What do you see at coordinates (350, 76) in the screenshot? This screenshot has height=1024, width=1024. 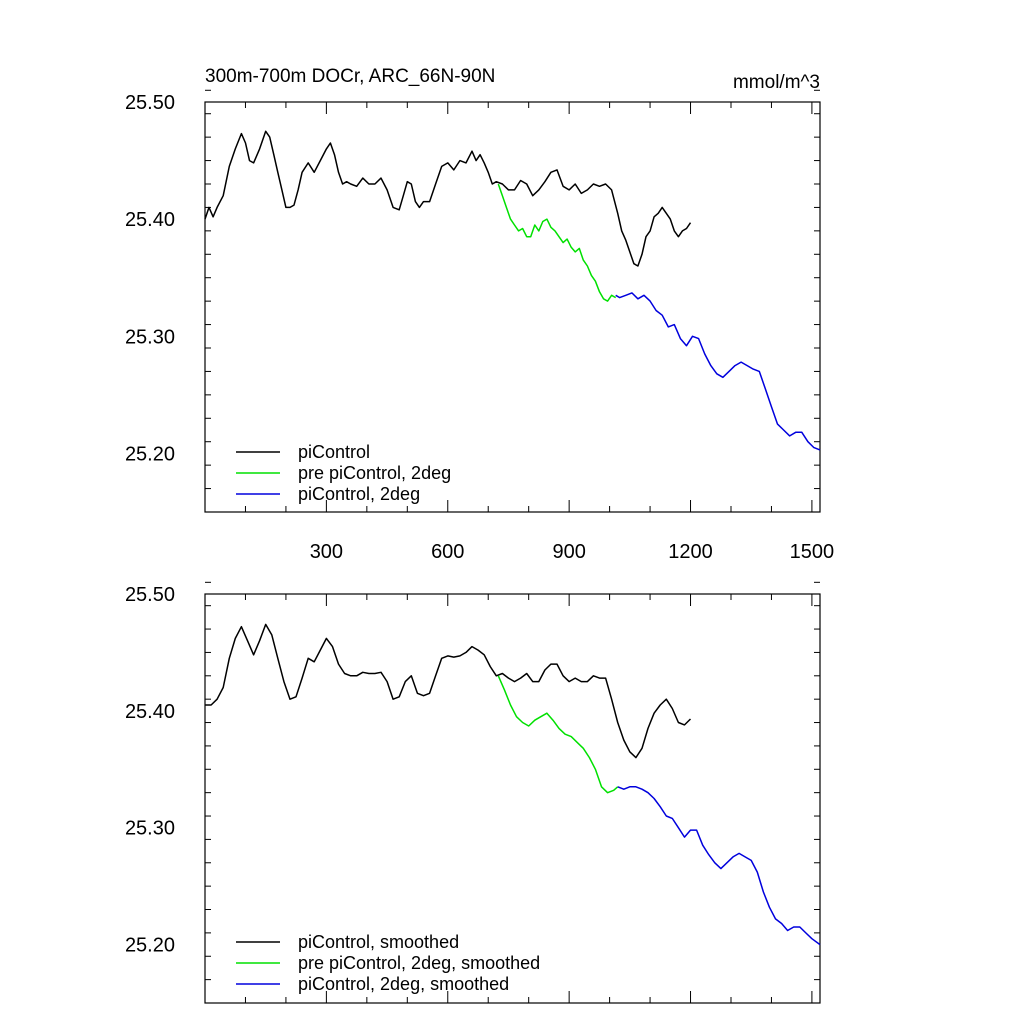 I see `chart-title: 300m-700m DOCr, ARC_66N-90N` at bounding box center [350, 76].